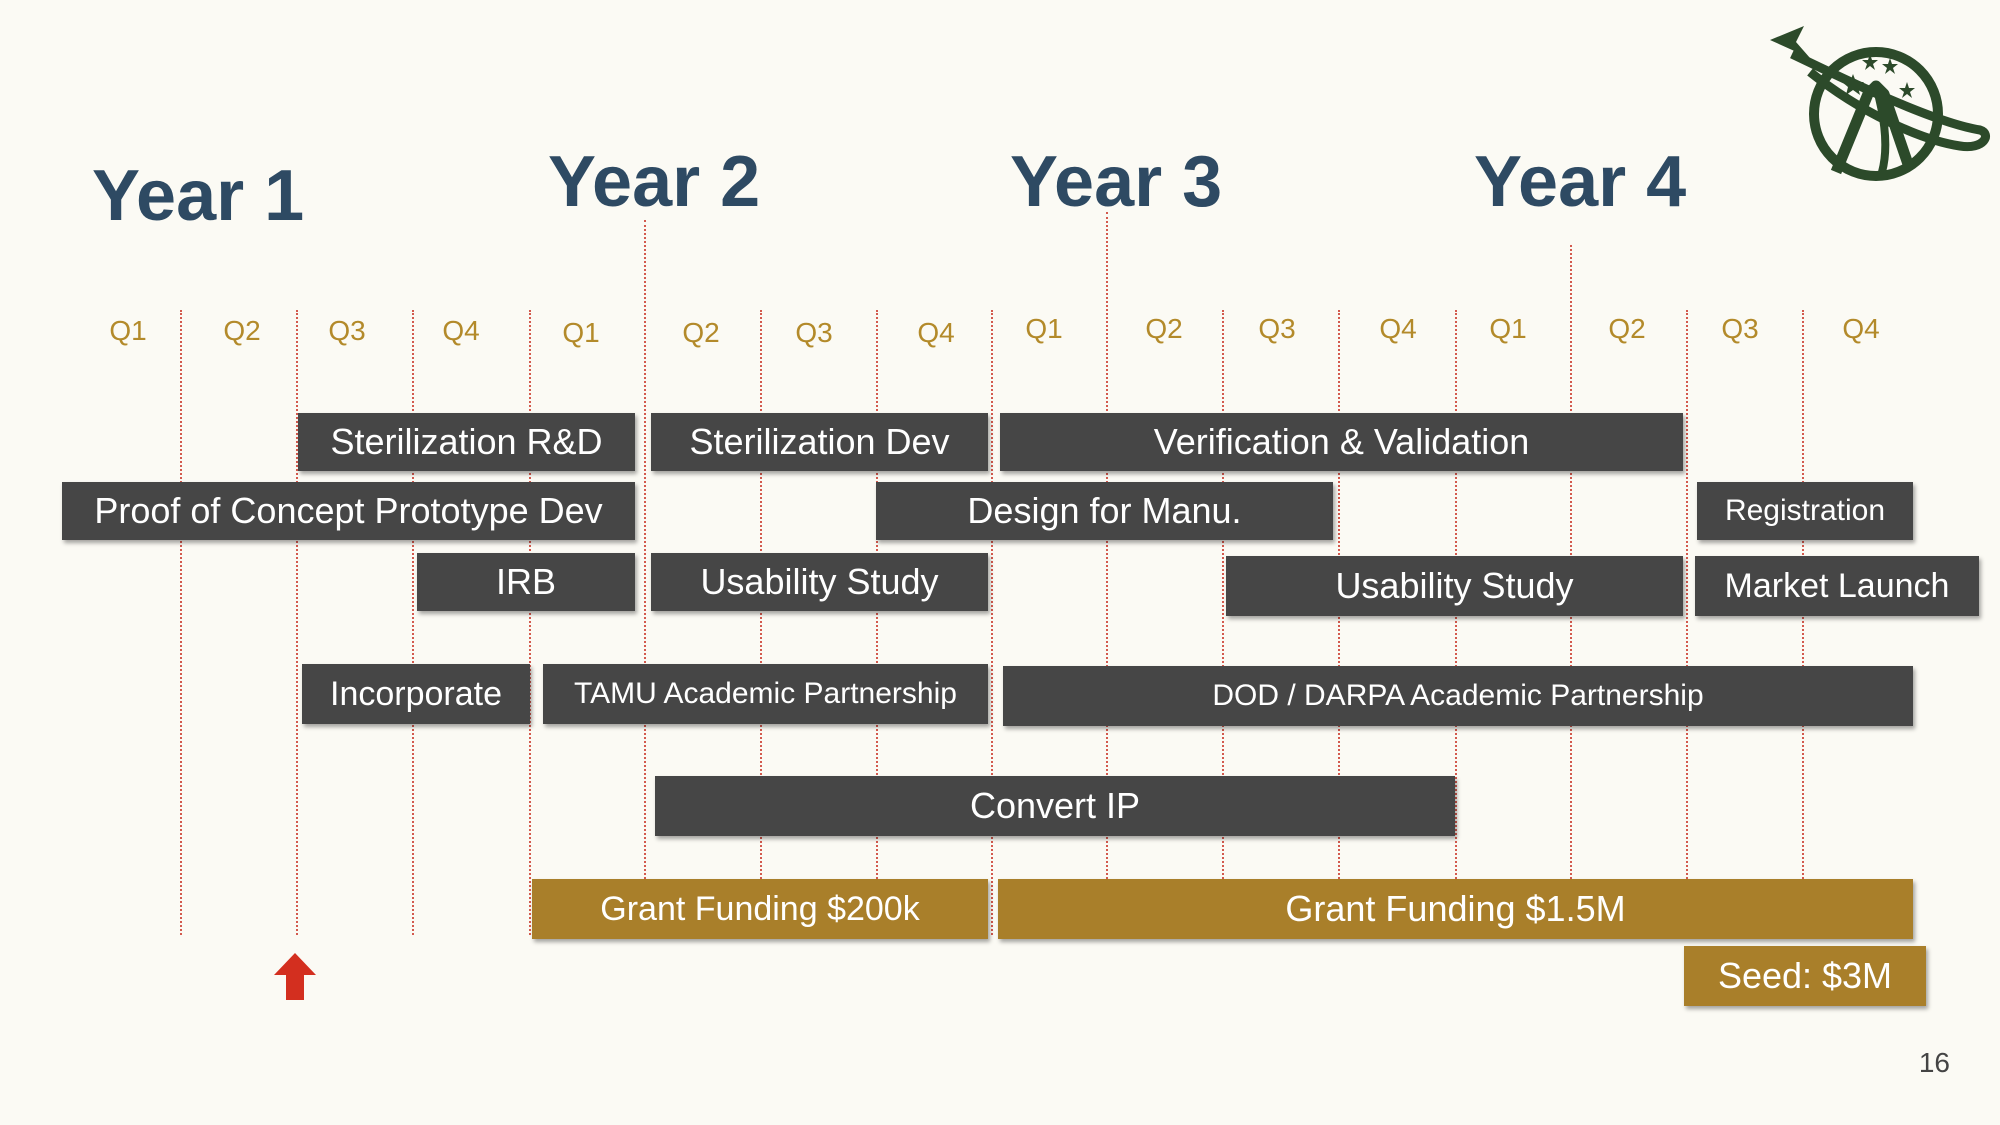 Image resolution: width=2000 pixels, height=1125 pixels. I want to click on task-label: Grant Funding $1.5M, so click(1455, 908).